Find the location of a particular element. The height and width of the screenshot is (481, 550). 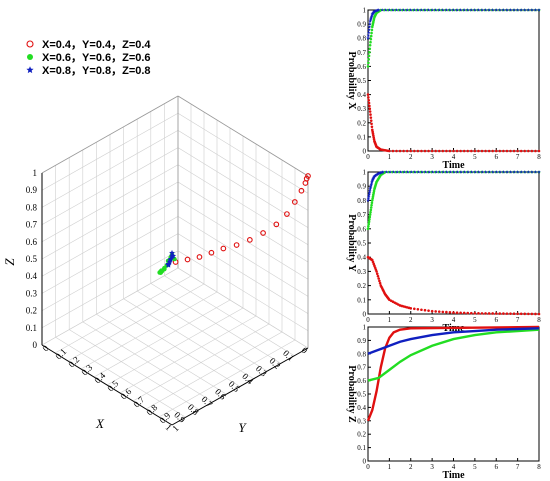

y-tick-label: 0.6 is located at coordinates (125, 393).